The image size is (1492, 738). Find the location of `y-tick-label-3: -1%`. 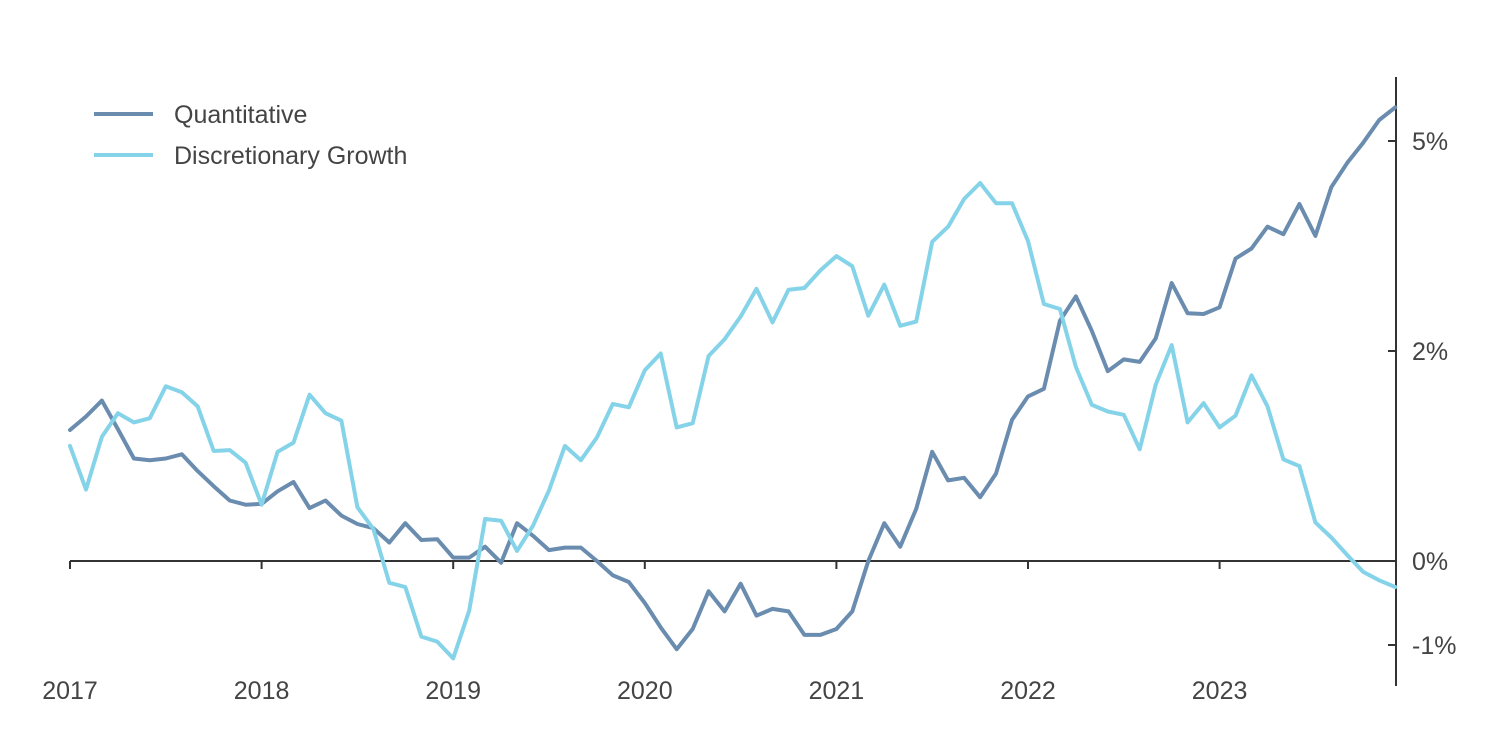

y-tick-label-3: -1% is located at coordinates (1434, 646).